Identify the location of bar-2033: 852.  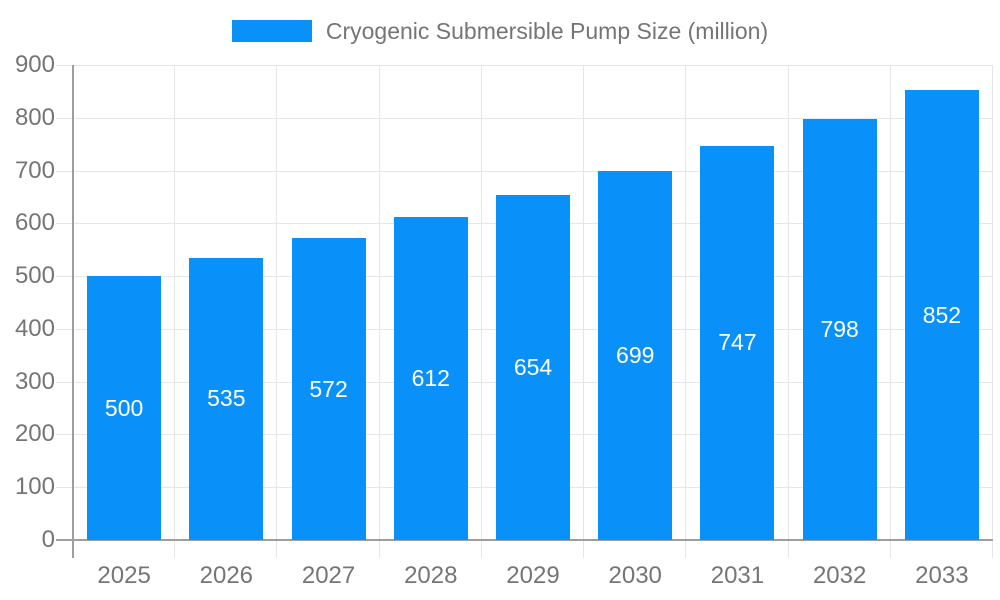
(941, 315).